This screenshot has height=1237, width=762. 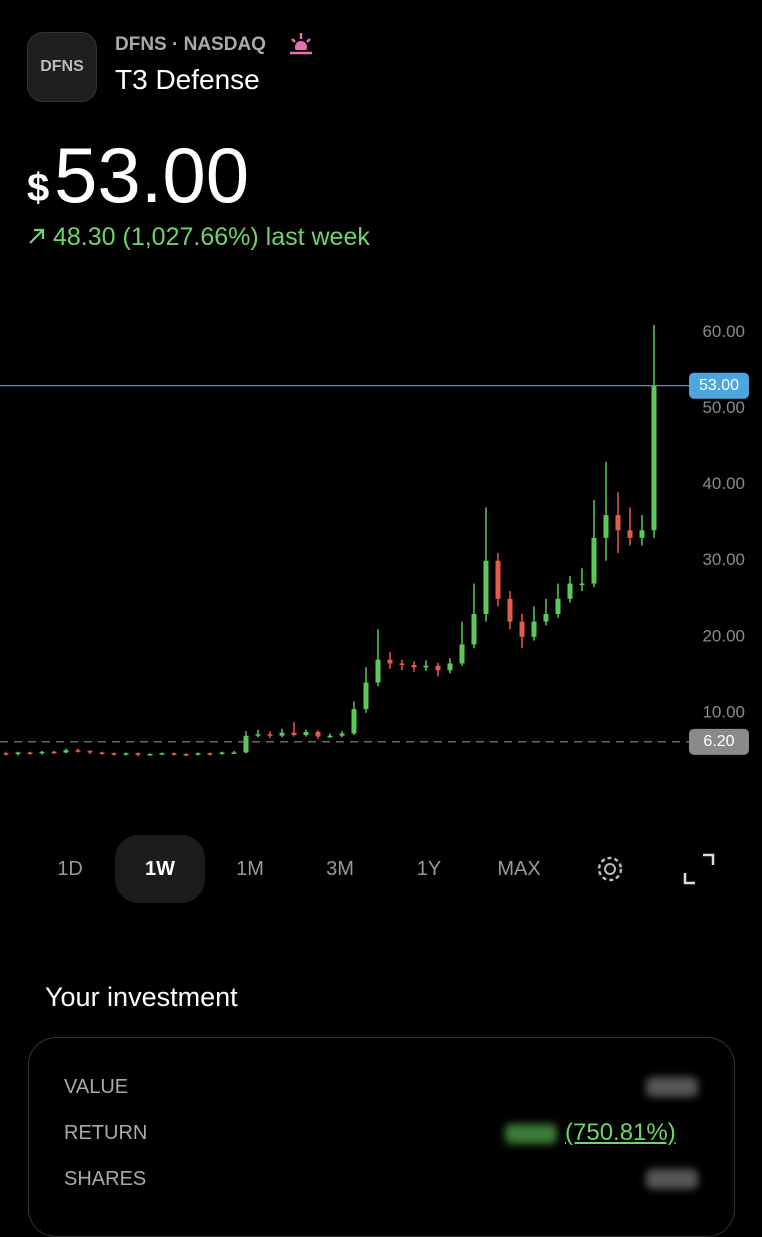 I want to click on range-button: MAX, so click(x=519, y=868).